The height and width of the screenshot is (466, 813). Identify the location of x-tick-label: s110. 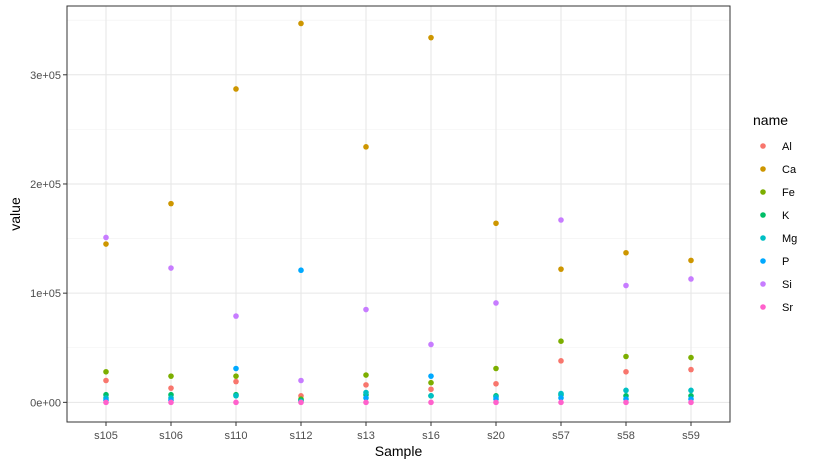
(235, 436).